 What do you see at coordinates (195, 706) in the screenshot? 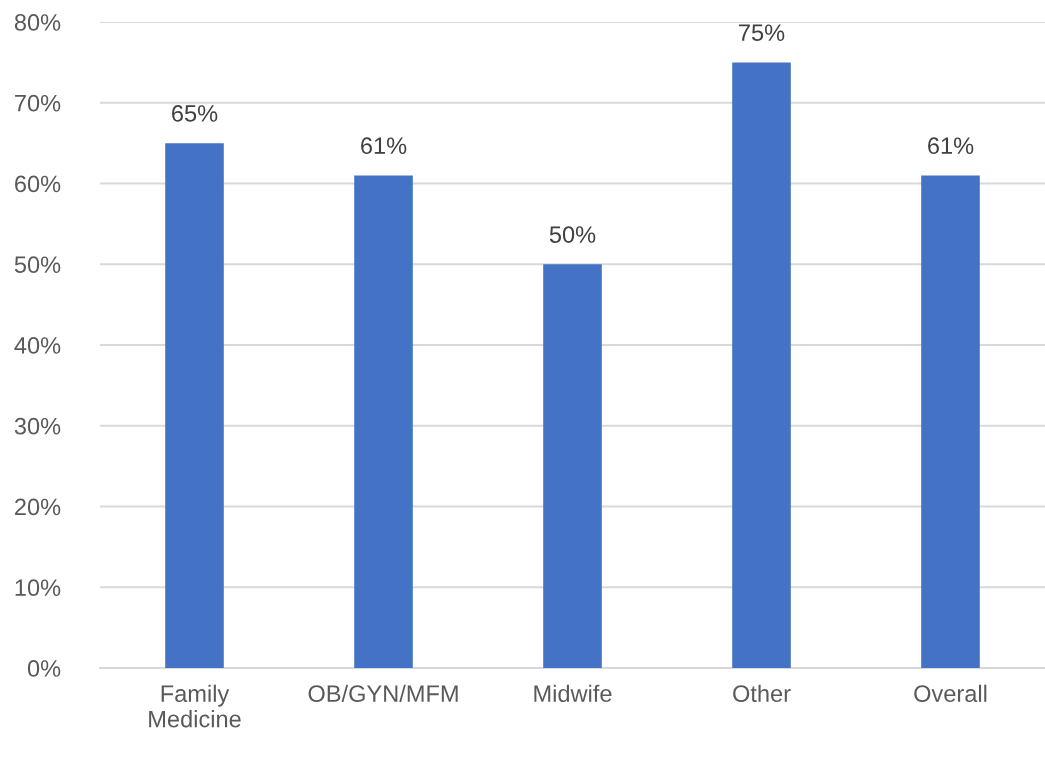
I see `x-tick-label: Family Medicine` at bounding box center [195, 706].